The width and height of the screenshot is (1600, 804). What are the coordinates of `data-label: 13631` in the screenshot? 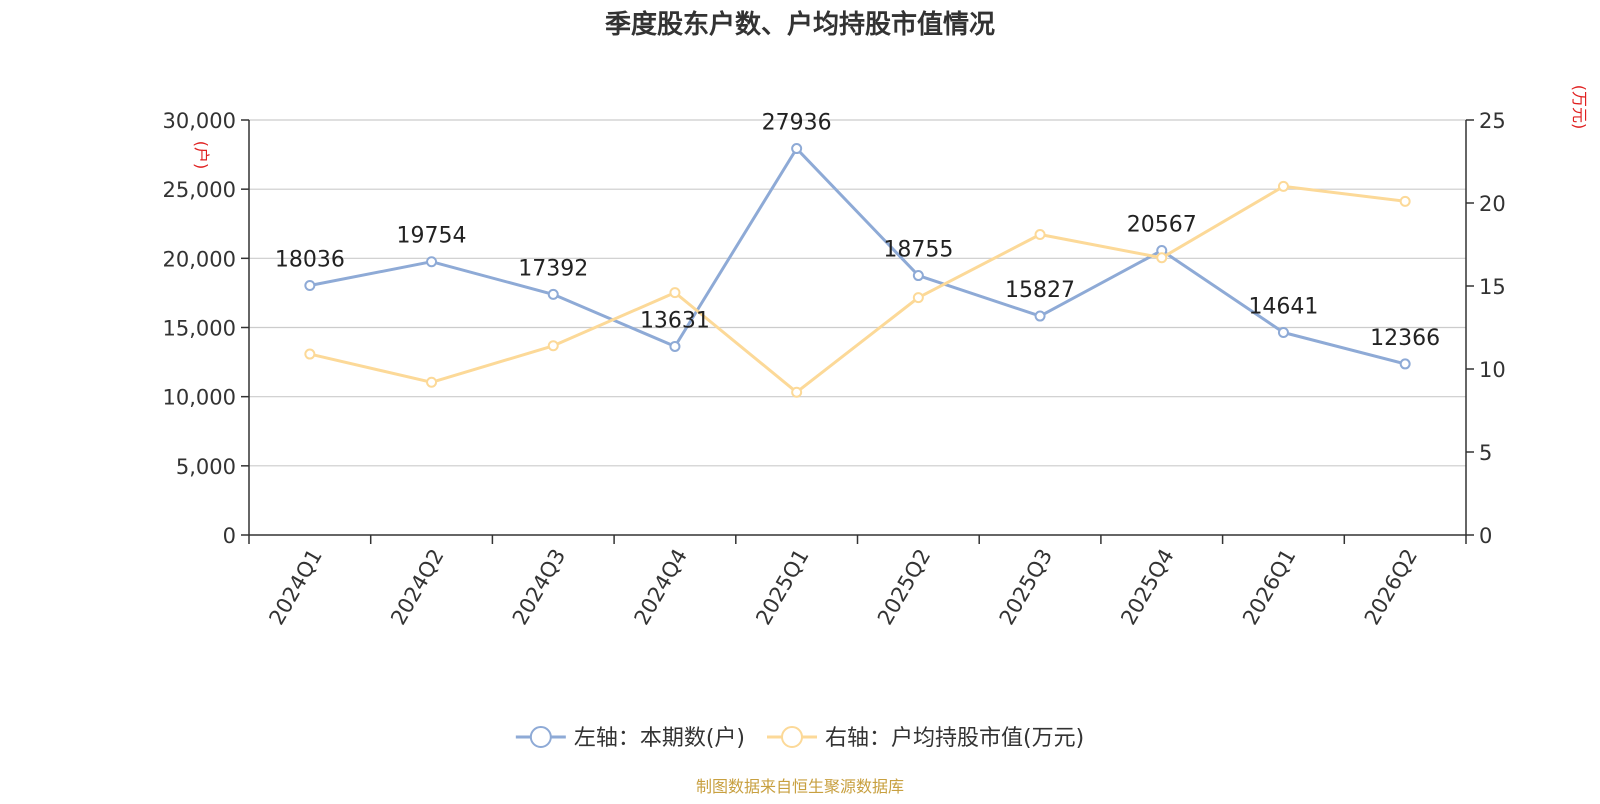 It's located at (675, 320).